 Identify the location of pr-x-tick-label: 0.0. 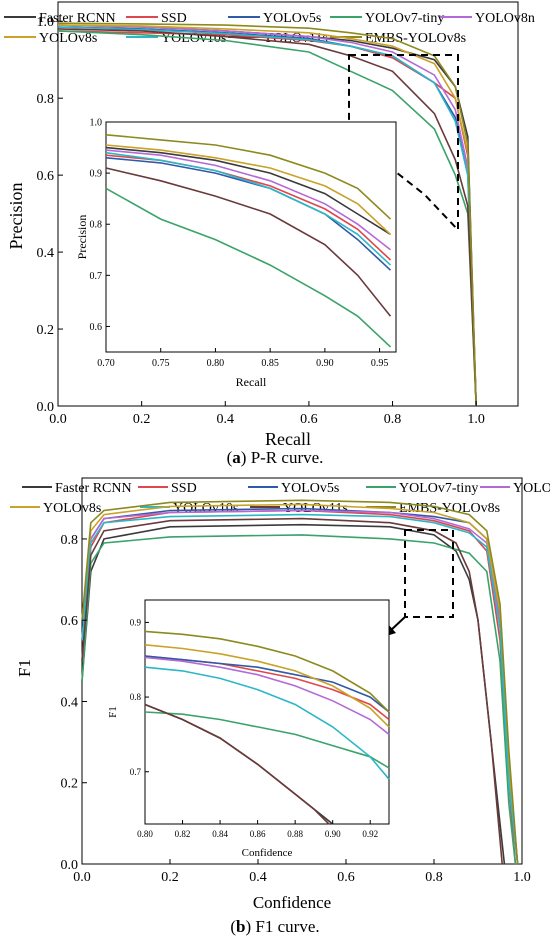
(58, 419).